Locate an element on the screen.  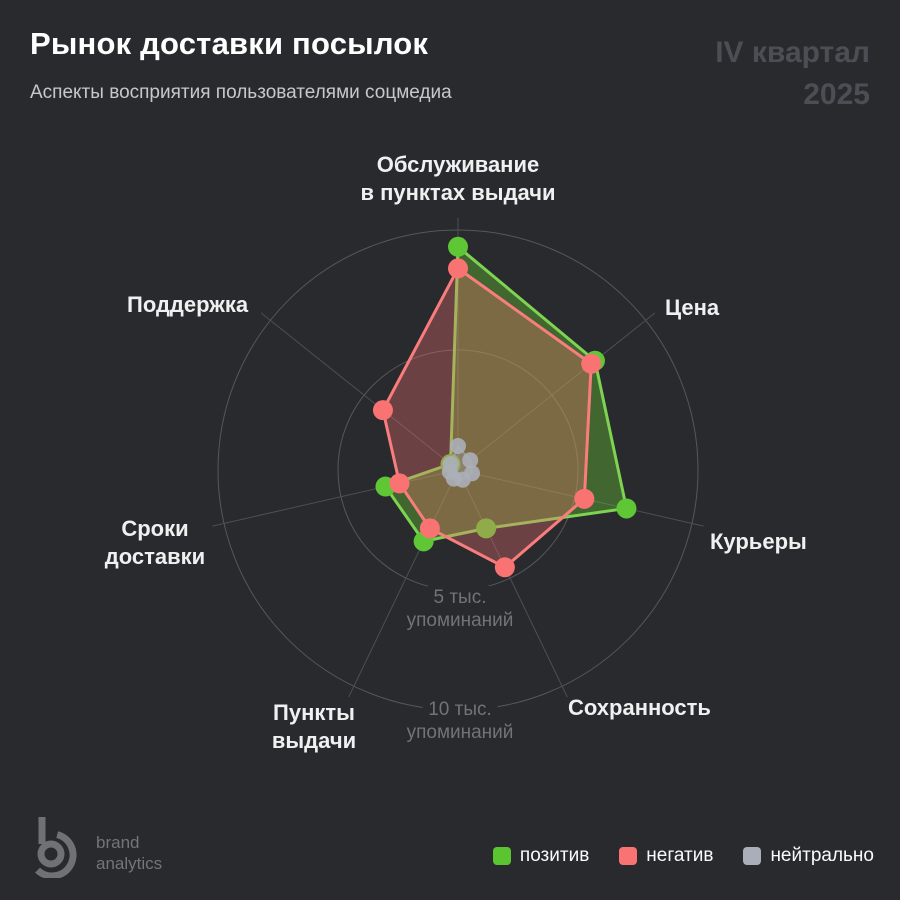
data-point-негатив-1 is located at coordinates (591, 363).